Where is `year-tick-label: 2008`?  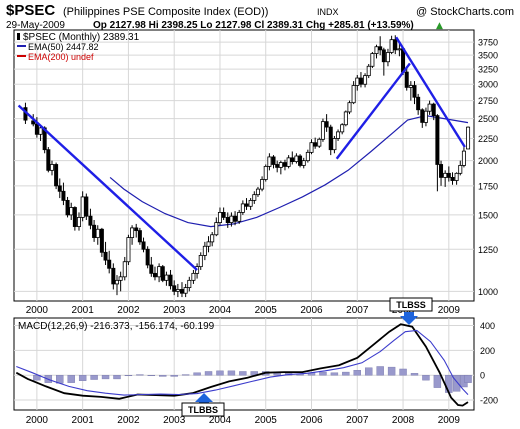 year-tick-label: 2008 is located at coordinates (403, 420).